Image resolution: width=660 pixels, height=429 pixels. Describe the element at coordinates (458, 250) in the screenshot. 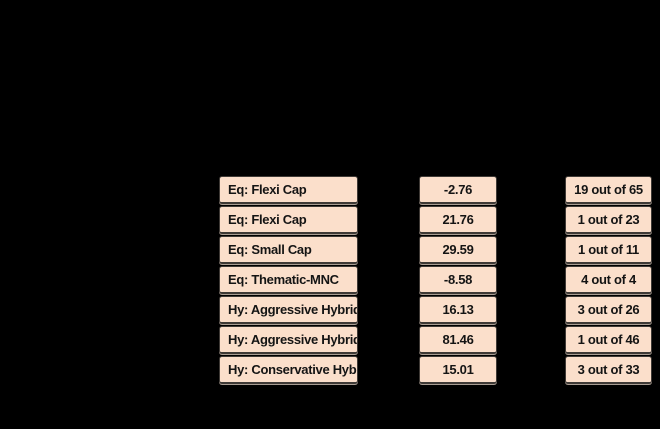

I see `value-cell: 29.59` at that location.